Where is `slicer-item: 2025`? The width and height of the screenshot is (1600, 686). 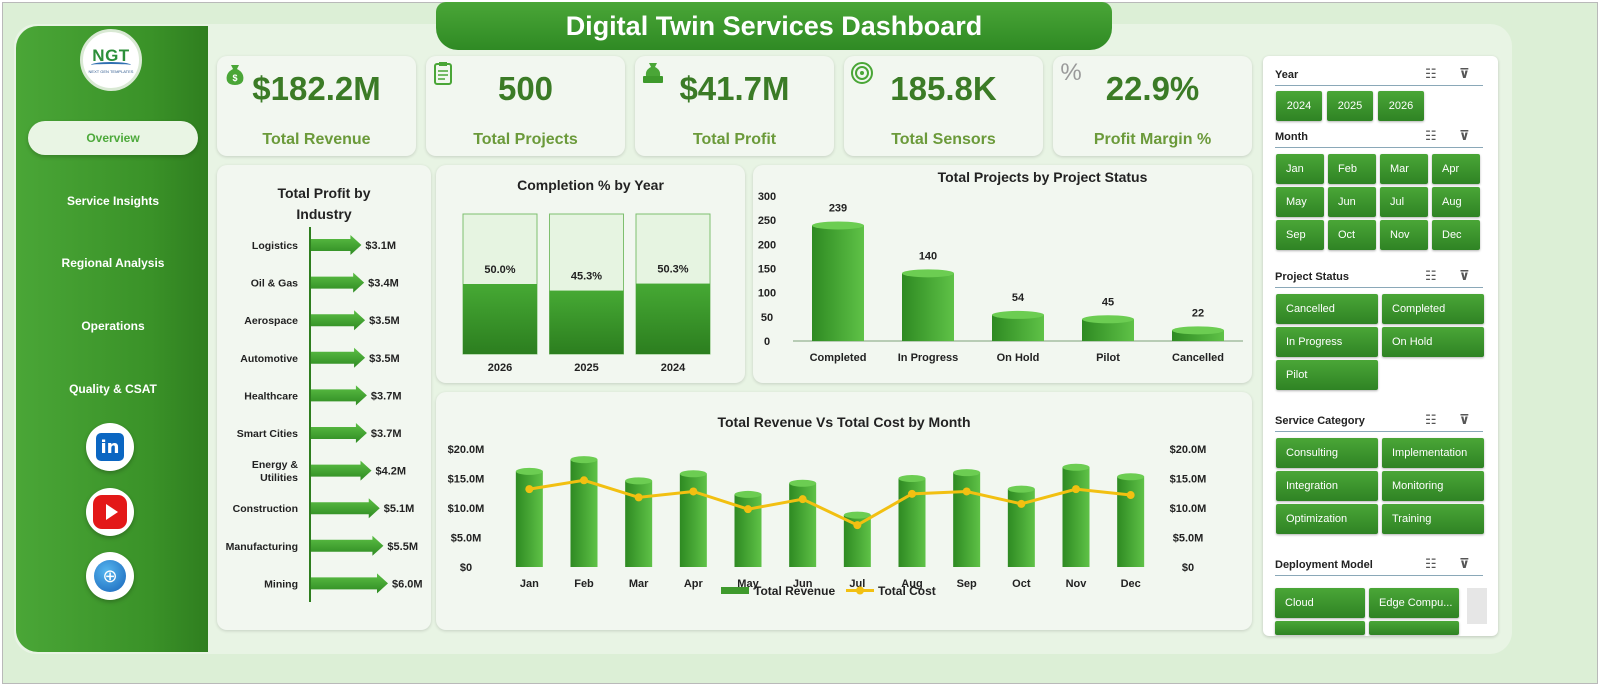
slicer-item: 2025 is located at coordinates (1350, 106).